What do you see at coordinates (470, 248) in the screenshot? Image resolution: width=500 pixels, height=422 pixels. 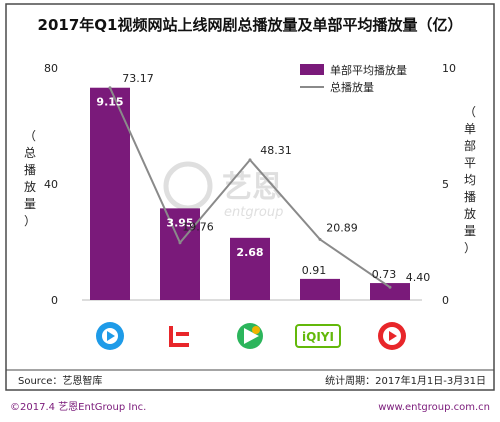 I see `right-axis-label-char: ）` at bounding box center [470, 248].